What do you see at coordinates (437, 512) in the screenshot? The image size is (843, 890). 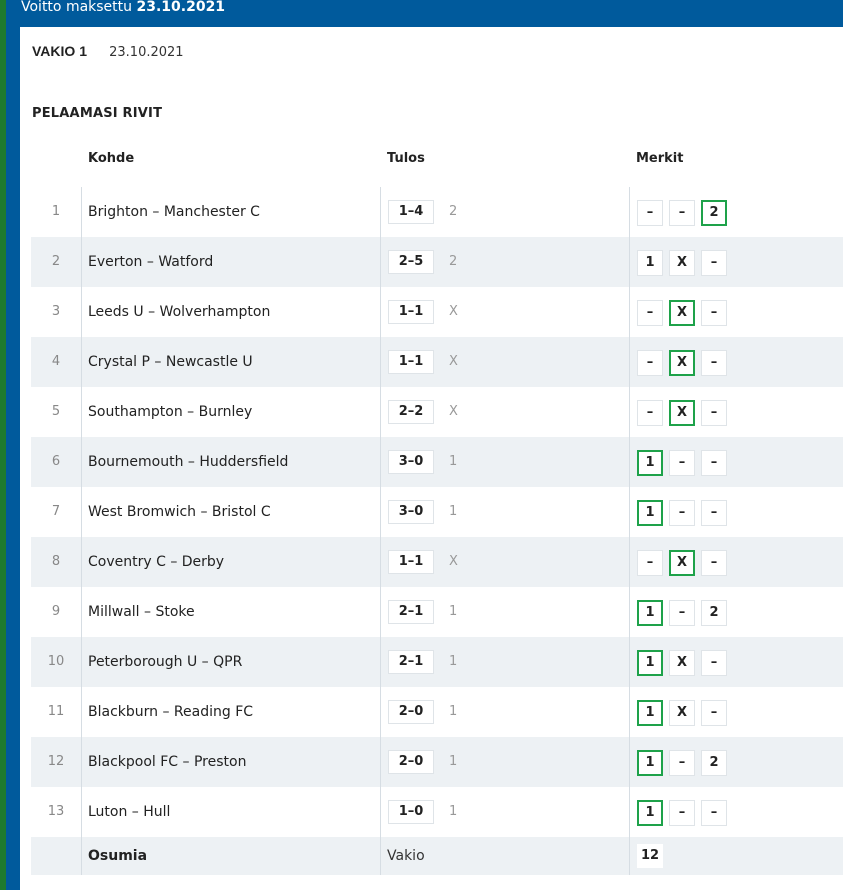 I see `table-row: 7 West Bromwich – Bristol C 3–0 1 1– –` at bounding box center [437, 512].